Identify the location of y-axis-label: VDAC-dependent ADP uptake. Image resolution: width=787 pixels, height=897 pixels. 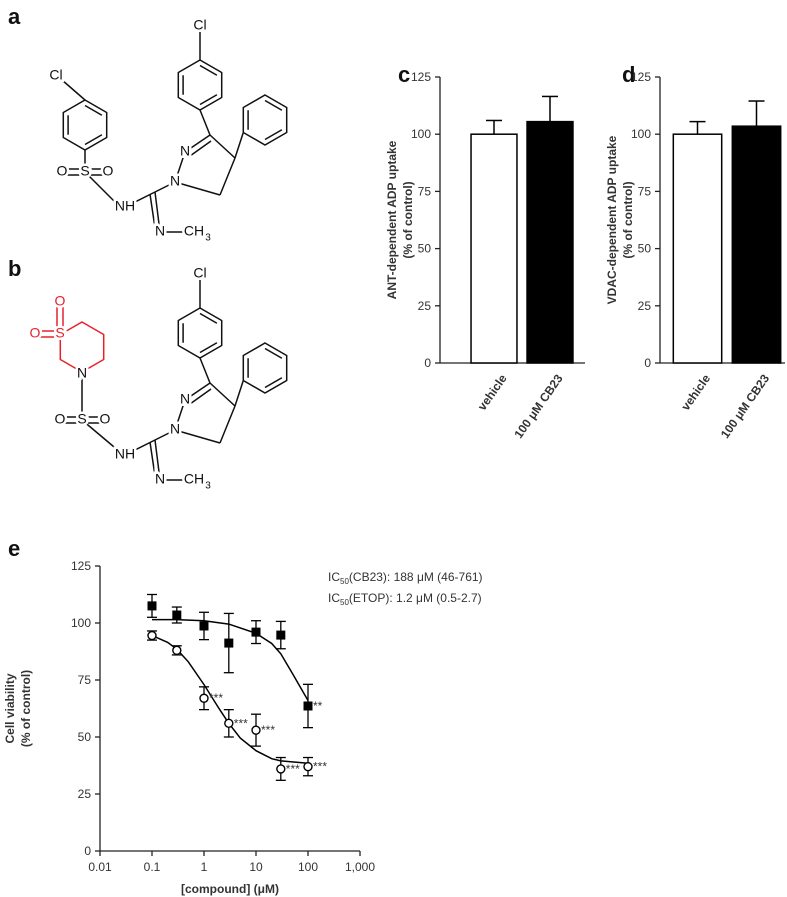
(612, 219).